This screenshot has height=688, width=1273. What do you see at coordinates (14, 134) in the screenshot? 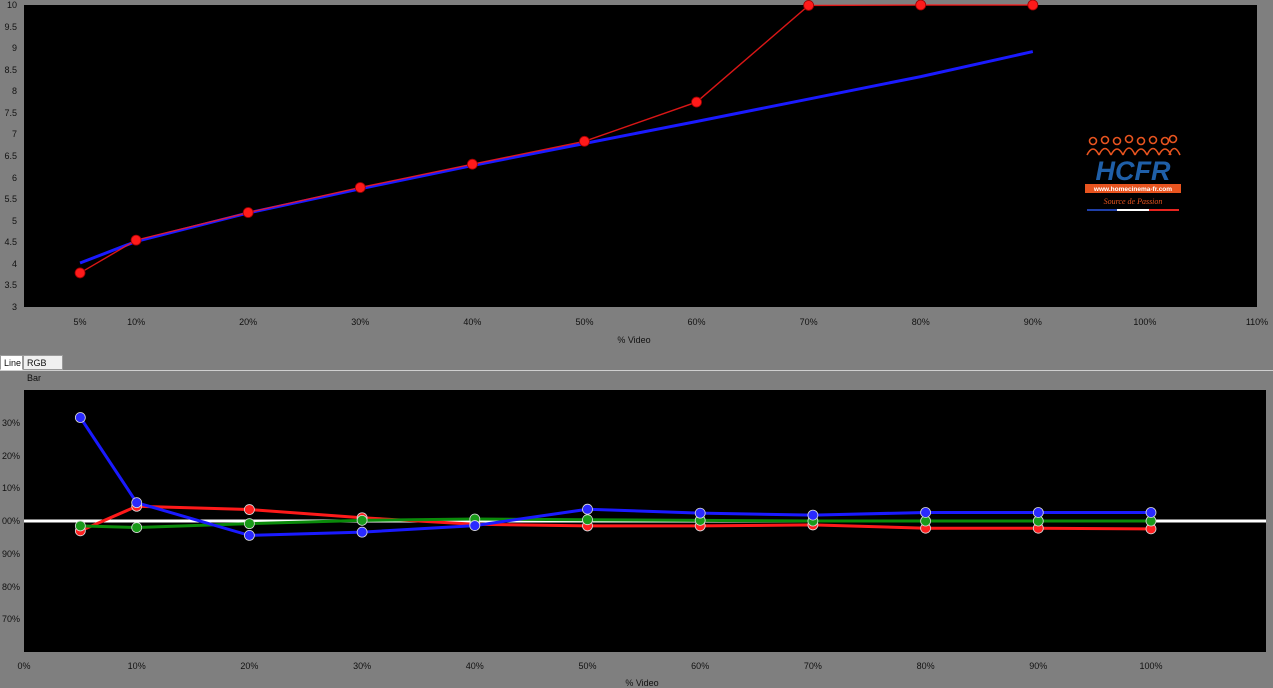
I see `top-y-tick-label: 7` at bounding box center [14, 134].